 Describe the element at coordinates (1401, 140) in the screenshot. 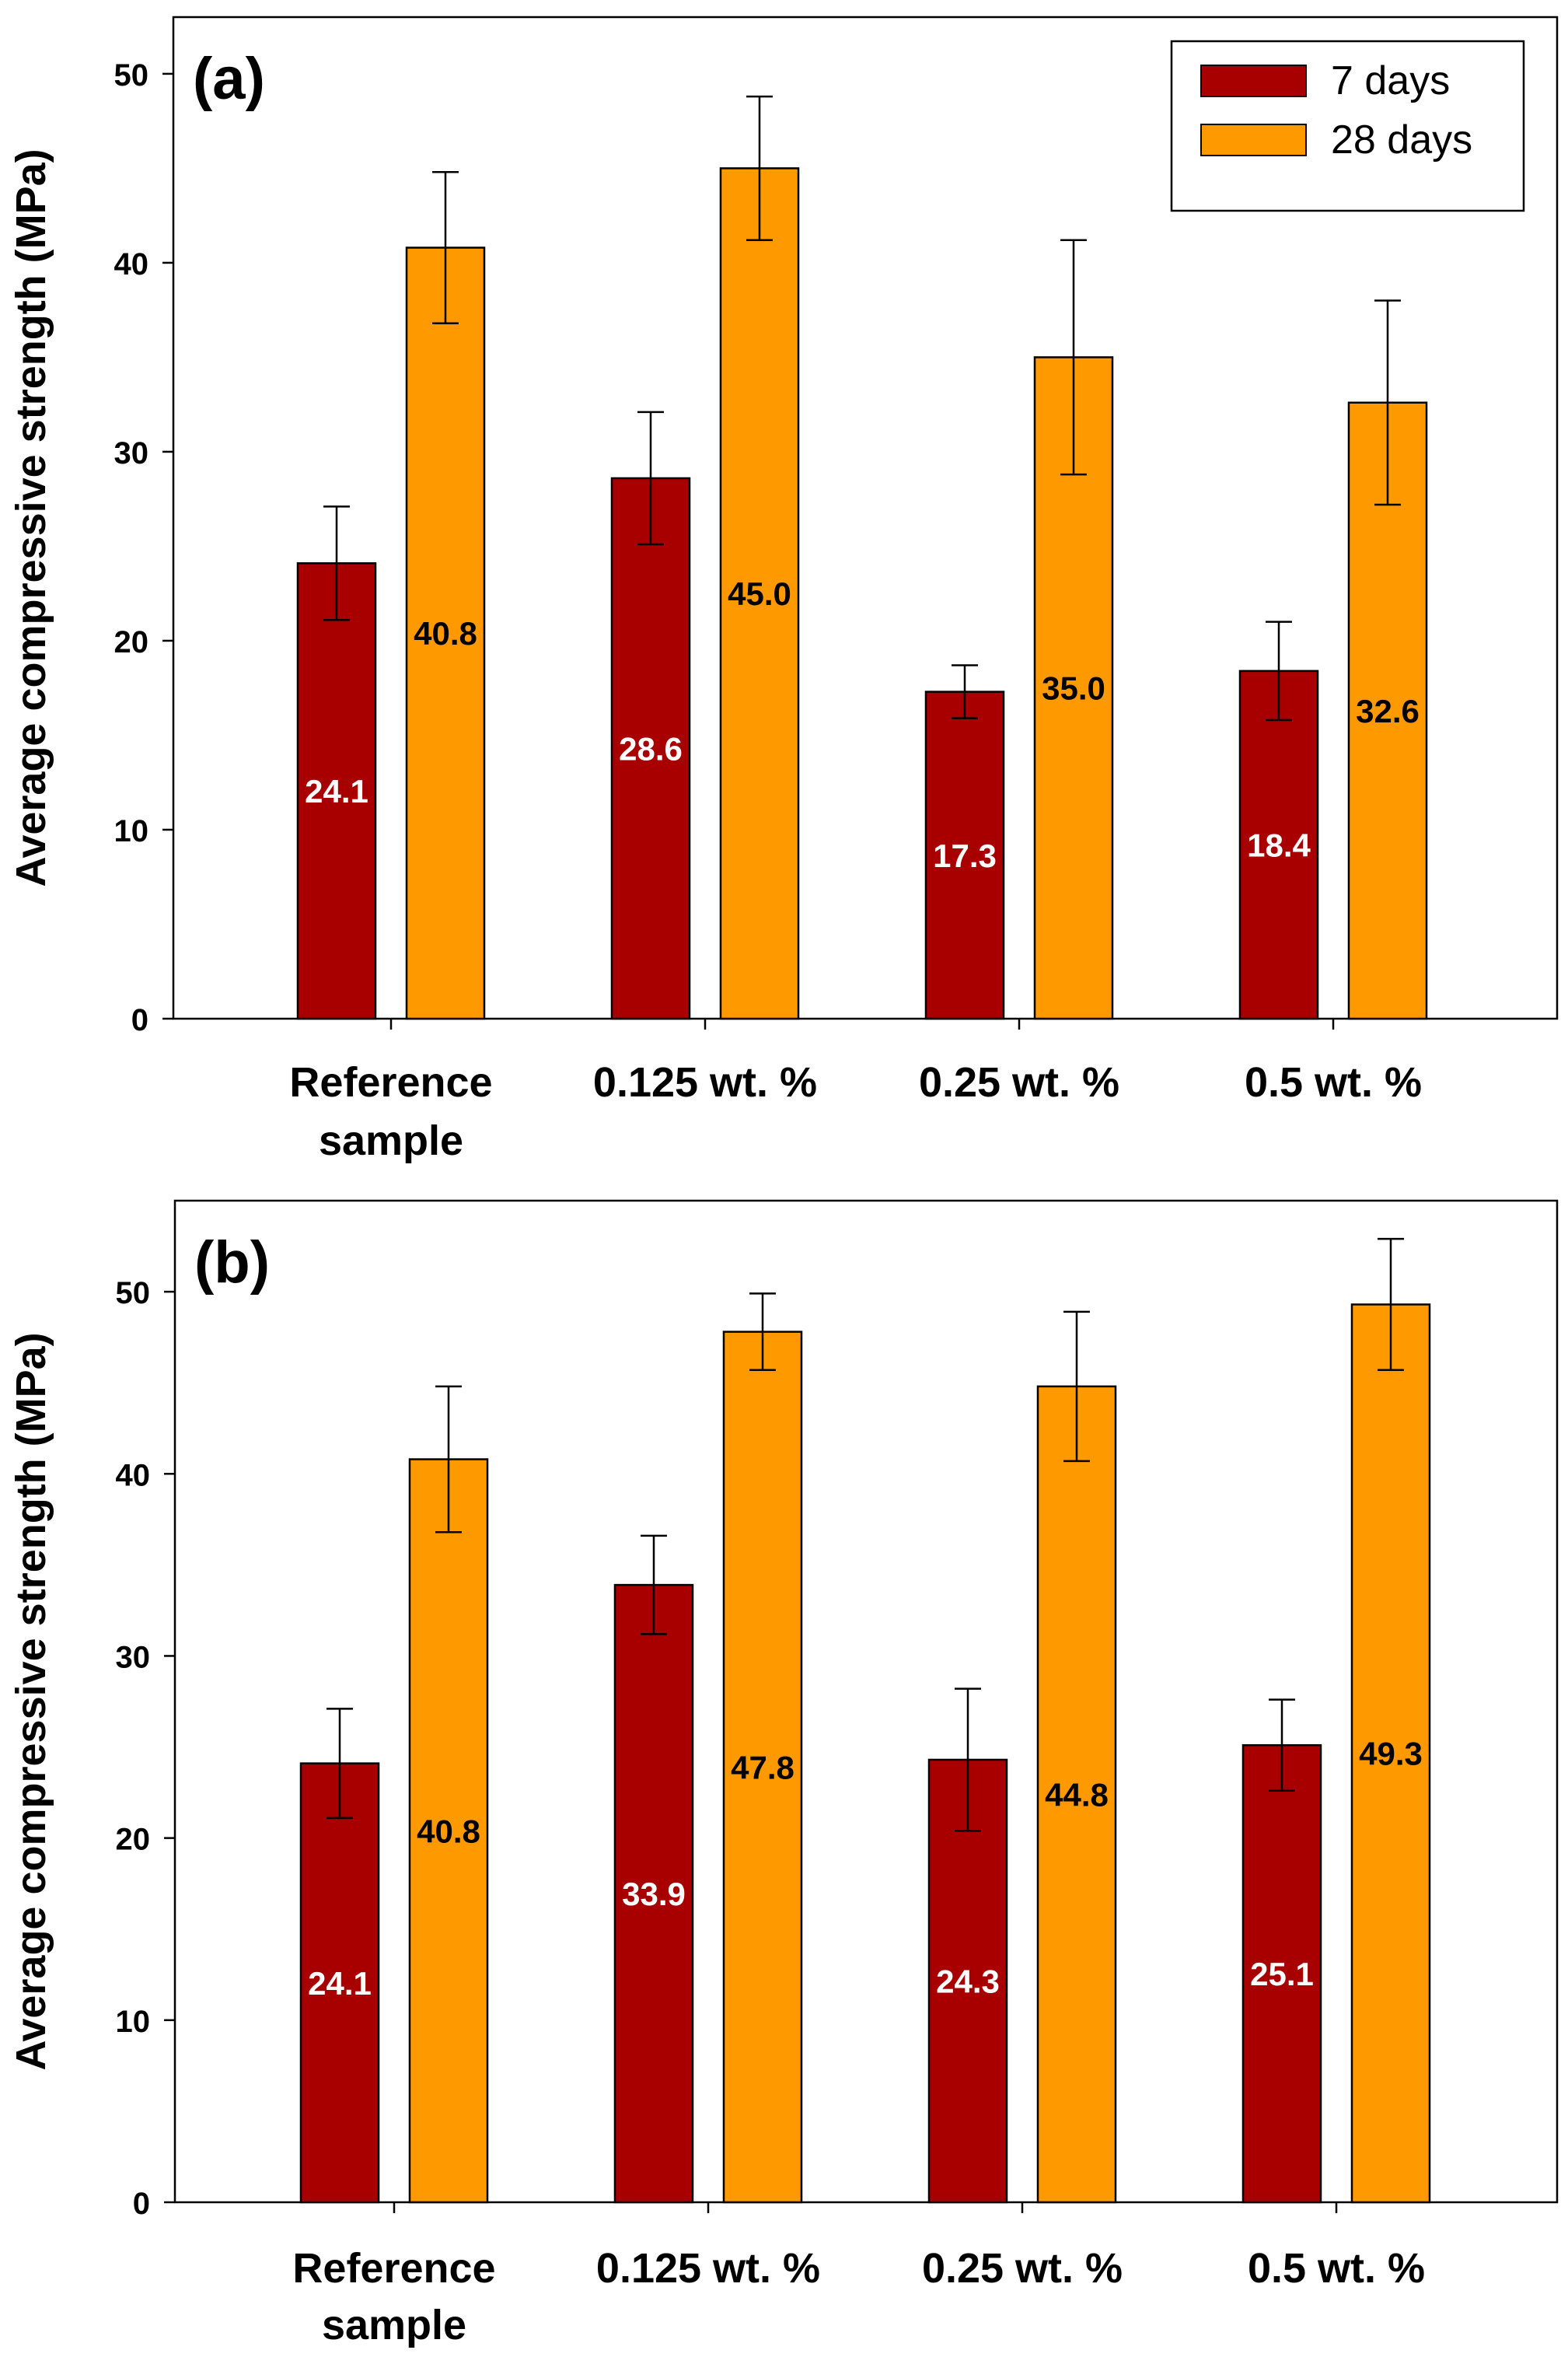

I see `legend-label-28-days: 28 days` at that location.